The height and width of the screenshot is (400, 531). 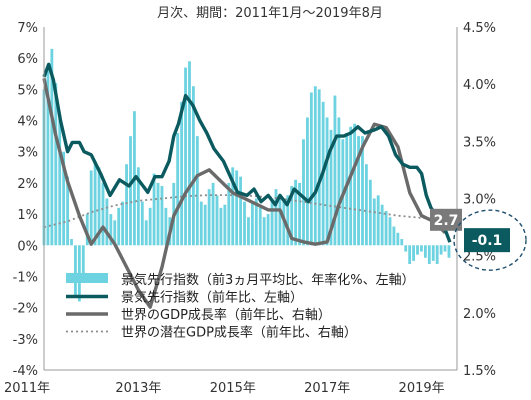 I want to click on legend-label: 世界の潜在GDP成長率（前年比、右軸）, so click(x=239, y=333).